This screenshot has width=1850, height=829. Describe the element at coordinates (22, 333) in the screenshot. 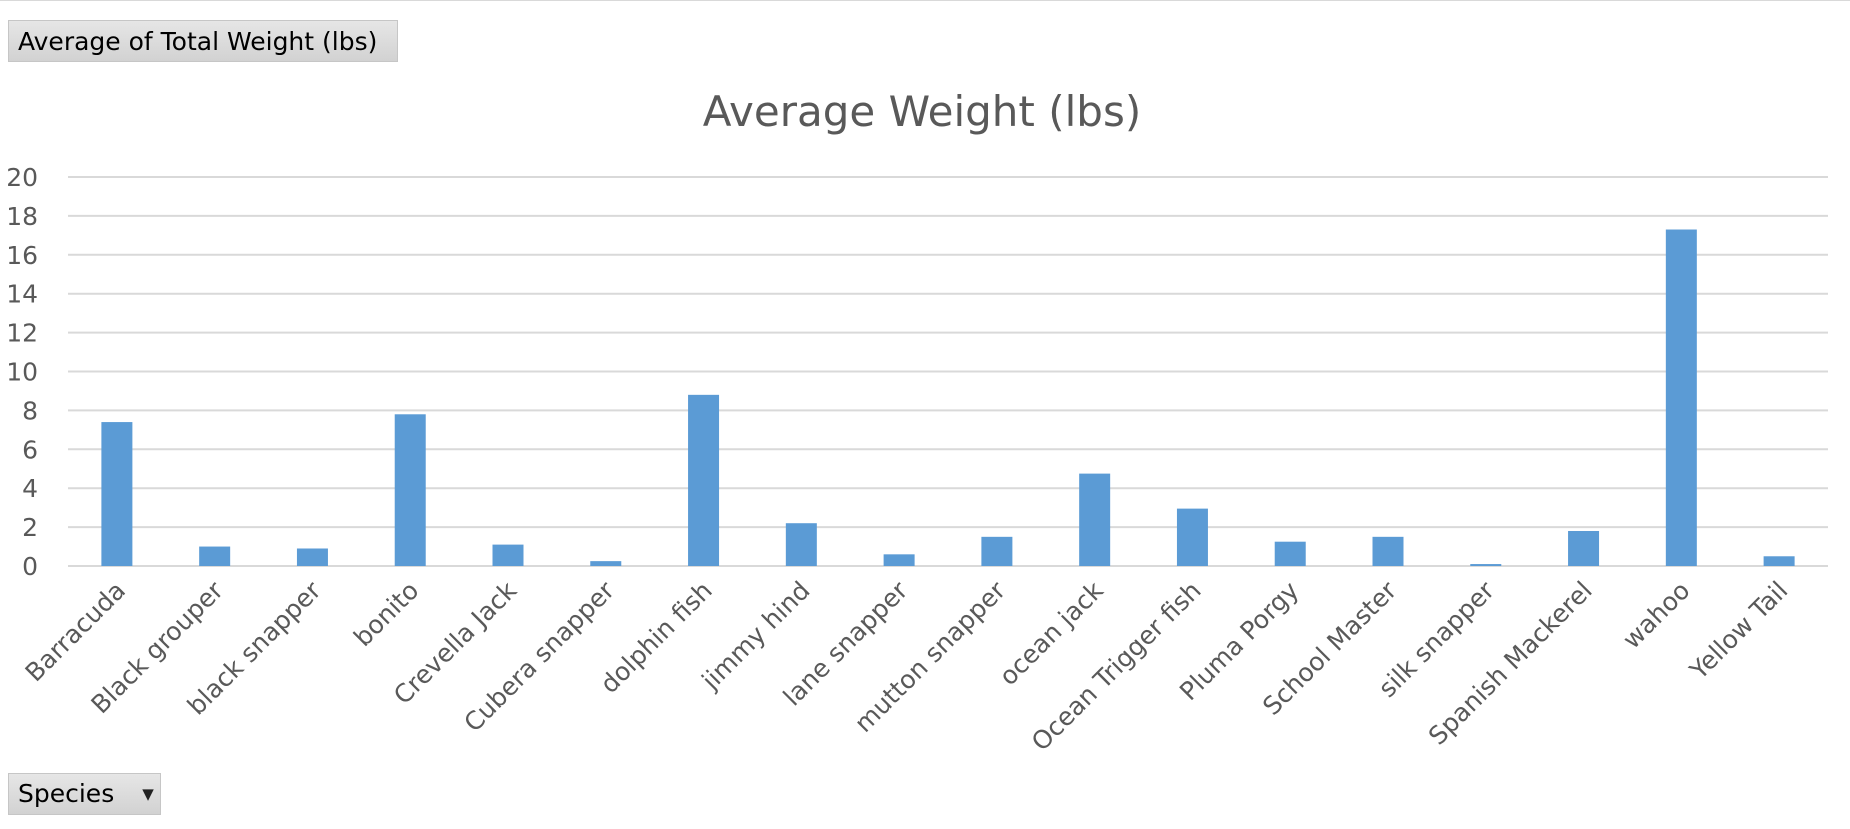

I see `y-tick-label: 12` at that location.